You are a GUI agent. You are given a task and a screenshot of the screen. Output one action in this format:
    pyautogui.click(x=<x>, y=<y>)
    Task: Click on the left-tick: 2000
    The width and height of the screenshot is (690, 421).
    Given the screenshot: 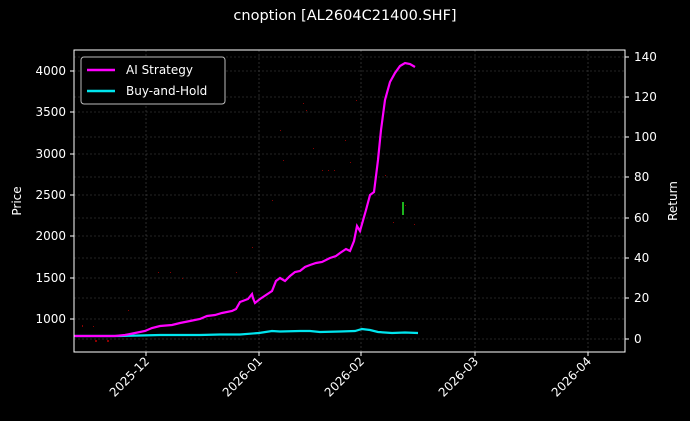 What is the action you would take?
    pyautogui.click(x=50, y=236)
    